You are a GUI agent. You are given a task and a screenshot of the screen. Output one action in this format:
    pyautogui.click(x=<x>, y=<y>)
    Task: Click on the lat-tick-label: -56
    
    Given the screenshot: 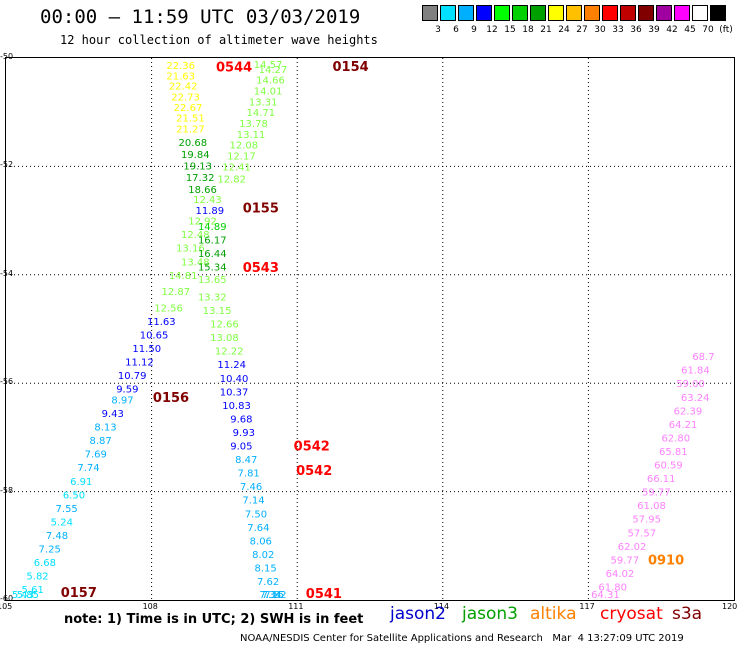 What is the action you would take?
    pyautogui.click(x=7, y=382)
    